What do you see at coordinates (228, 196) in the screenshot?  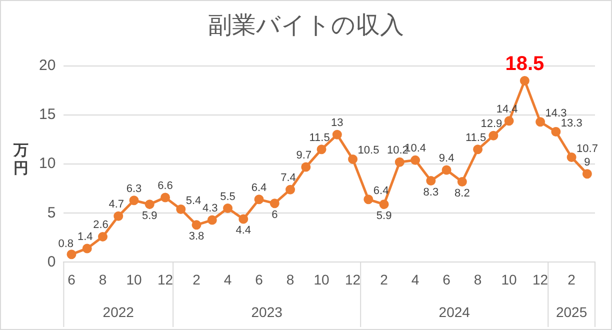 I see `data-label: 5.5` at bounding box center [228, 196].